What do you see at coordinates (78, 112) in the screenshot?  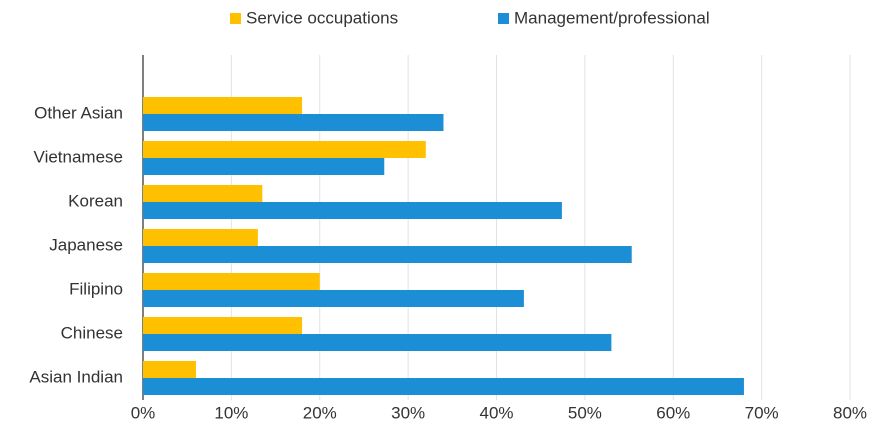 I see `y-tick-label: Other Asian` at bounding box center [78, 112].